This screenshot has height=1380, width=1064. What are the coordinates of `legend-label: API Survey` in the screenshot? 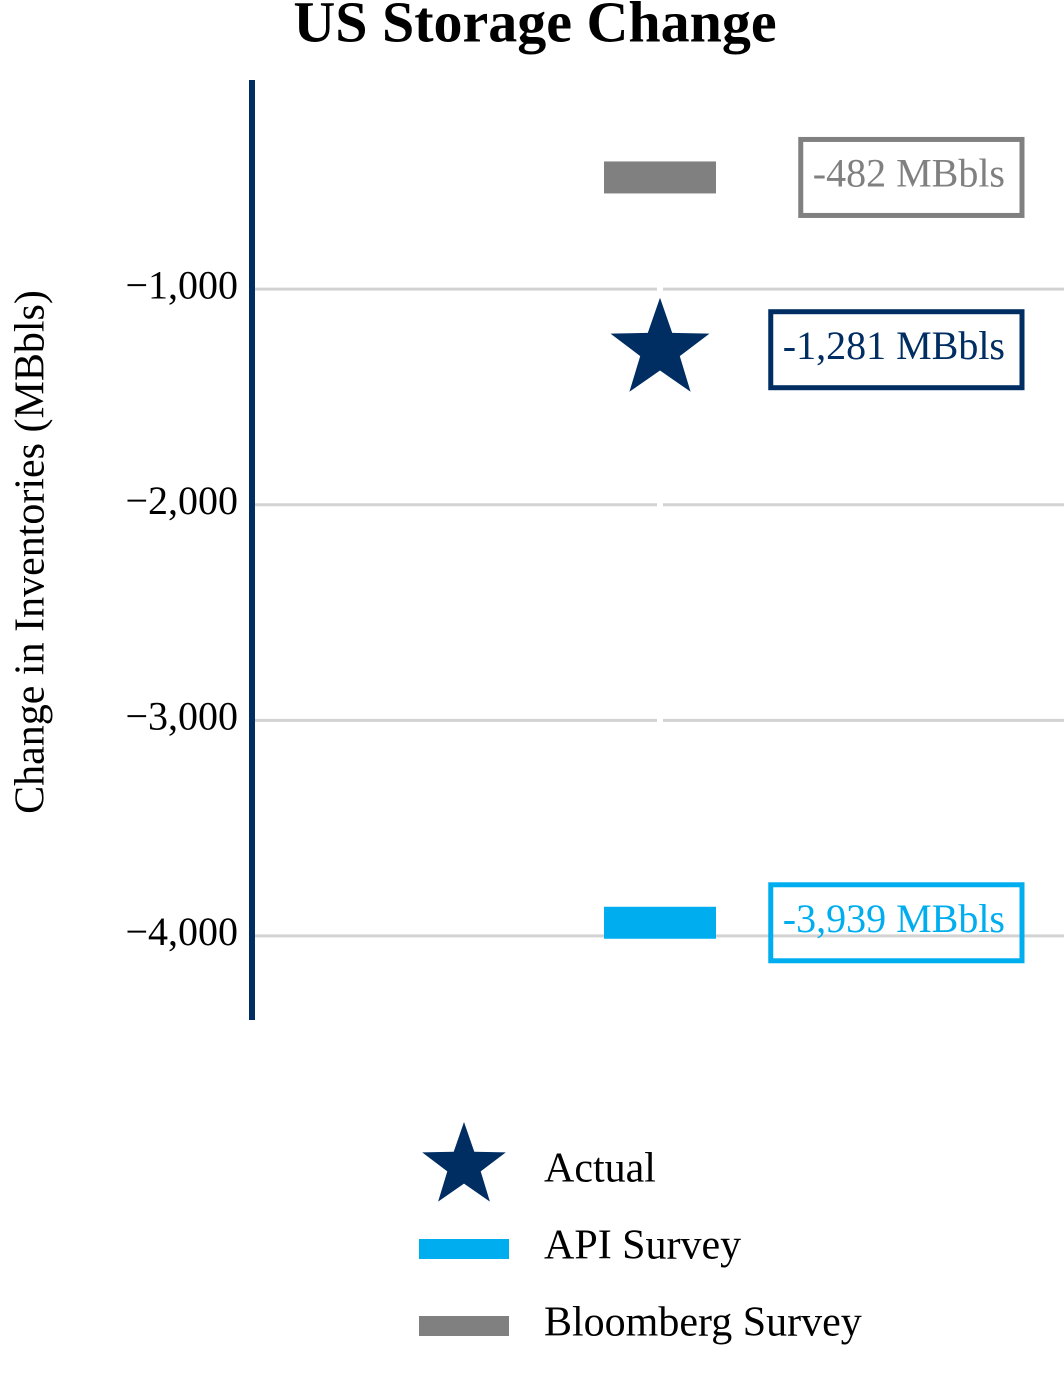 It's located at (642, 1246).